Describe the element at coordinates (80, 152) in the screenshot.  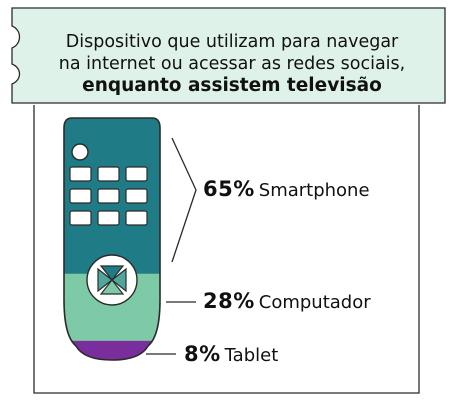
I see `power-button-icon` at that location.